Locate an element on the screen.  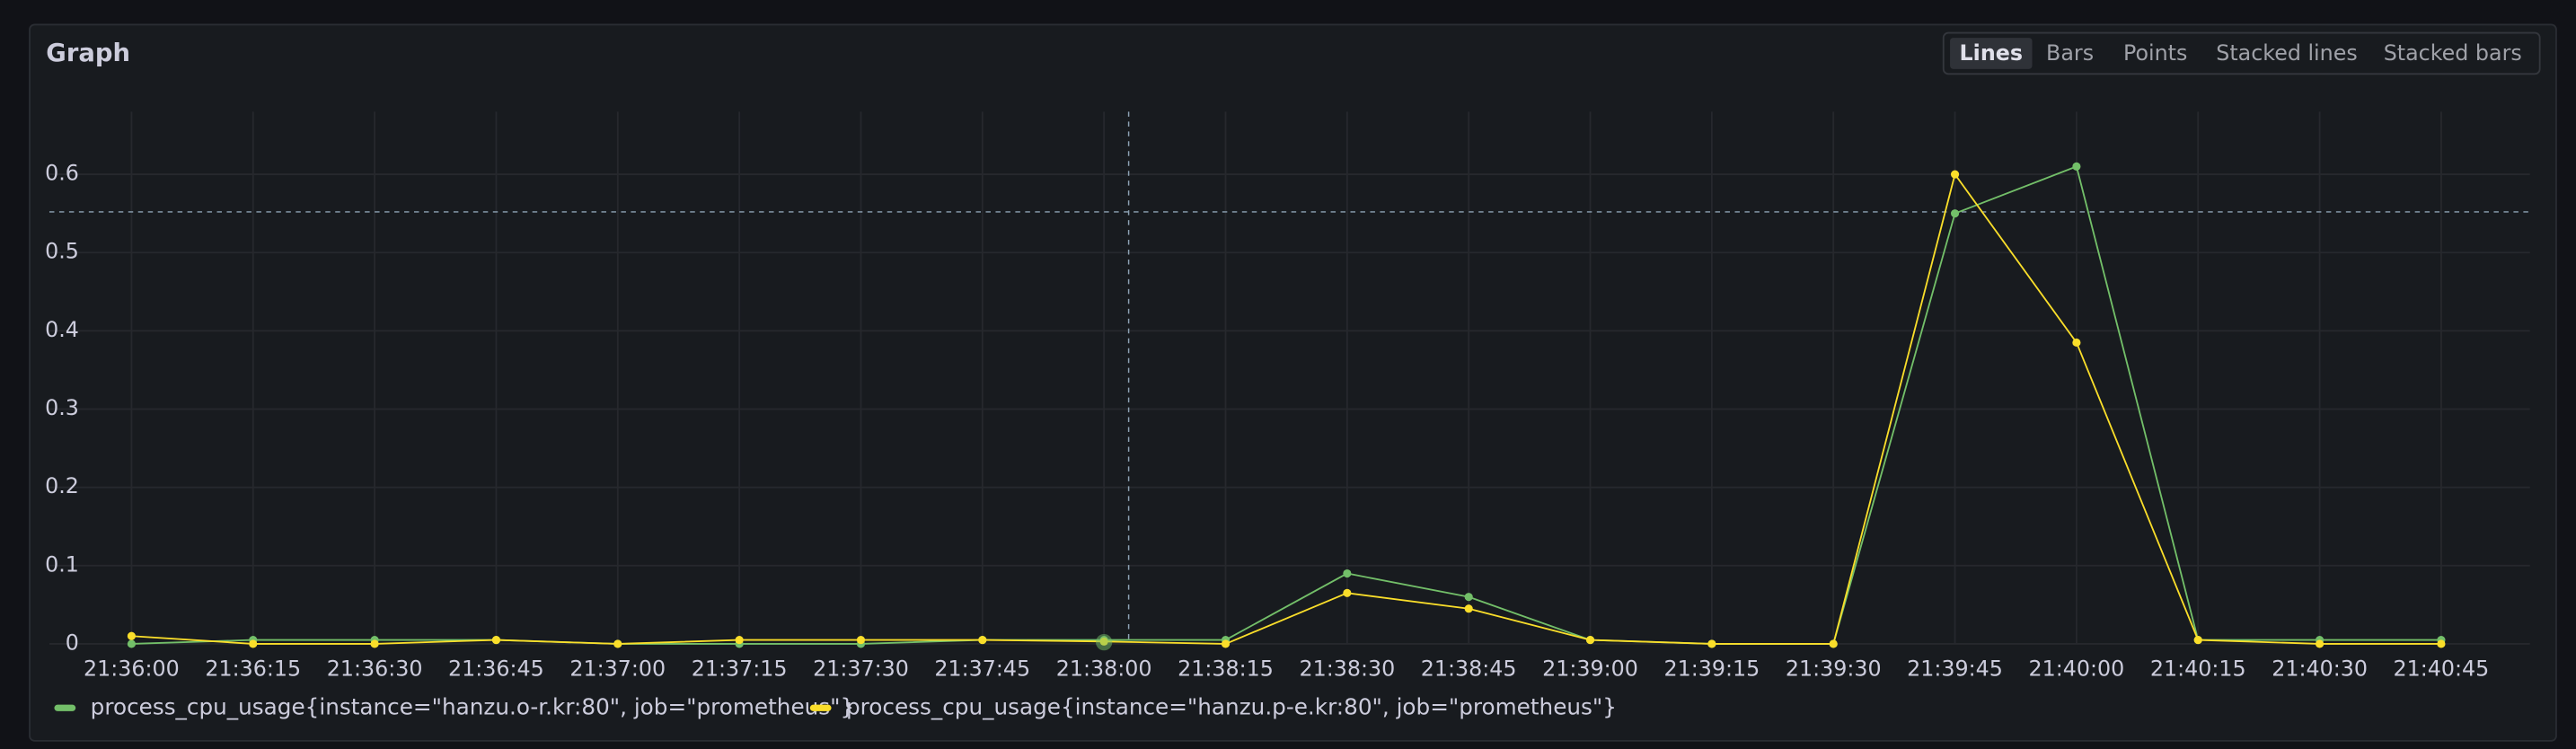
x-tick-label: 21:36:45 is located at coordinates (496, 669).